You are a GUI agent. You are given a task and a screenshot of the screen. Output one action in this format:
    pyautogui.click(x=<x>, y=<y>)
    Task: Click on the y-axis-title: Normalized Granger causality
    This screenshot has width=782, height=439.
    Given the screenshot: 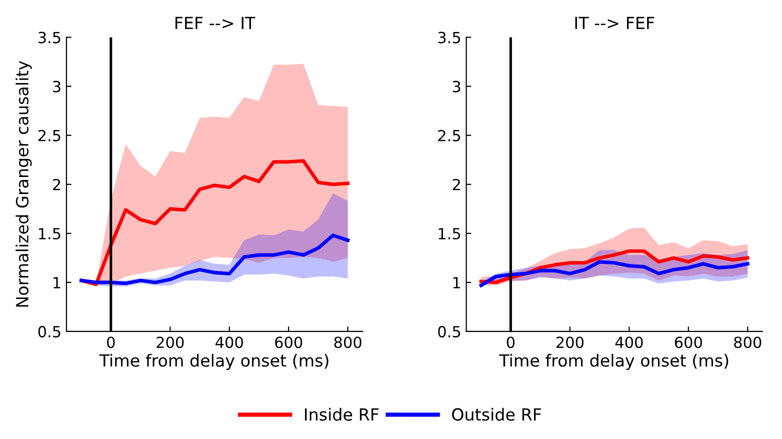 What is the action you would take?
    pyautogui.click(x=24, y=183)
    